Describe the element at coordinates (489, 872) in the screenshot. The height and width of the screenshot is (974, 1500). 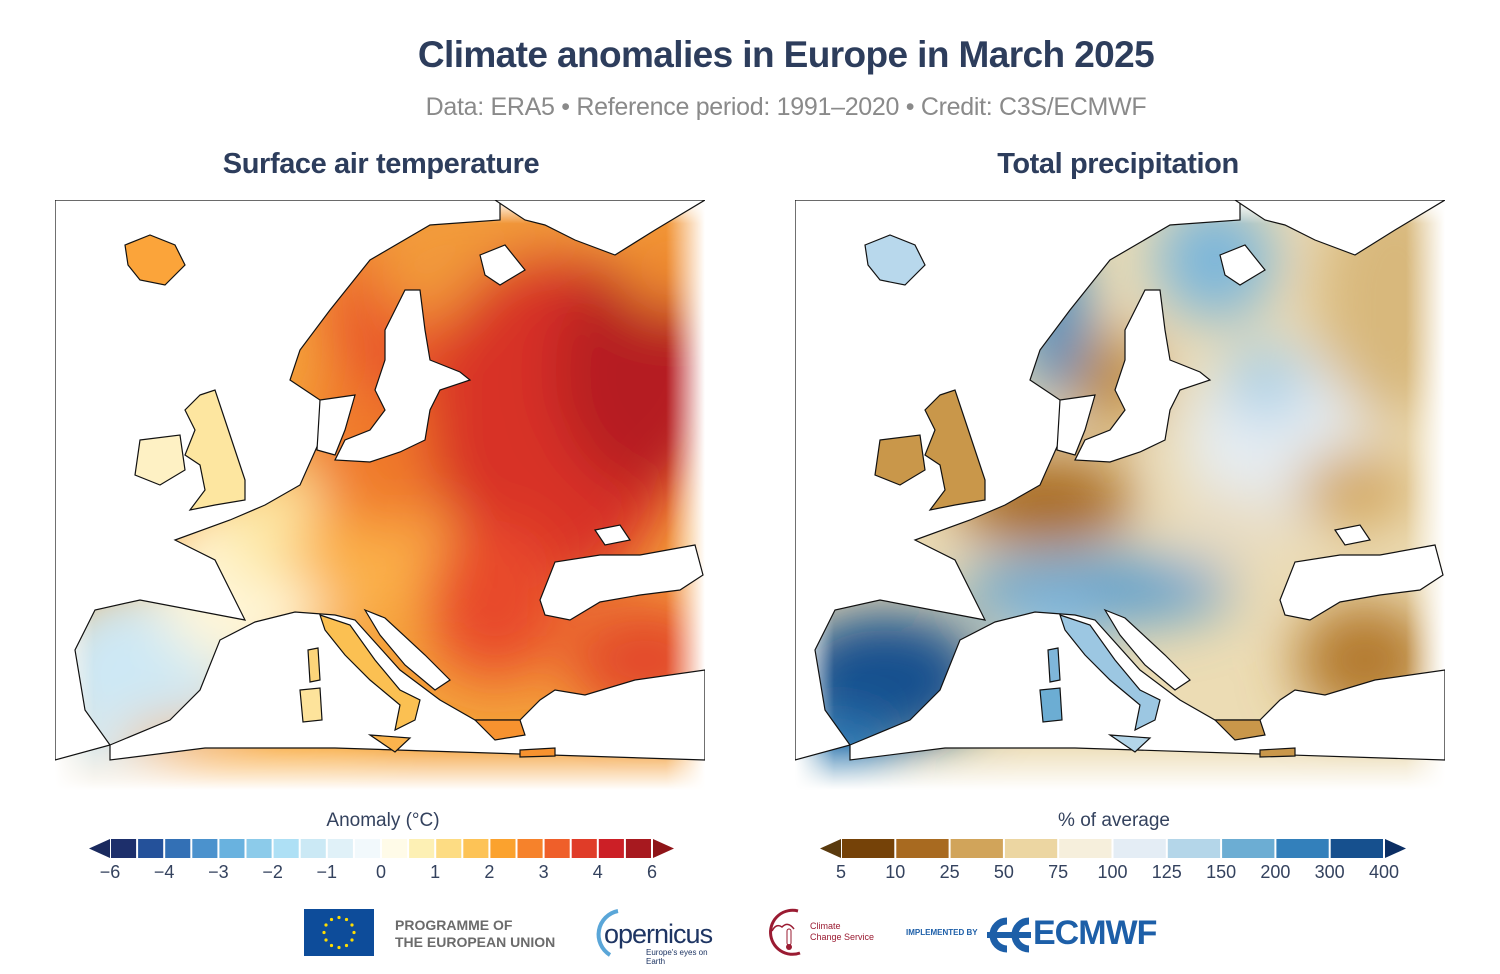
I see `colorbar-tick-label: 2` at that location.